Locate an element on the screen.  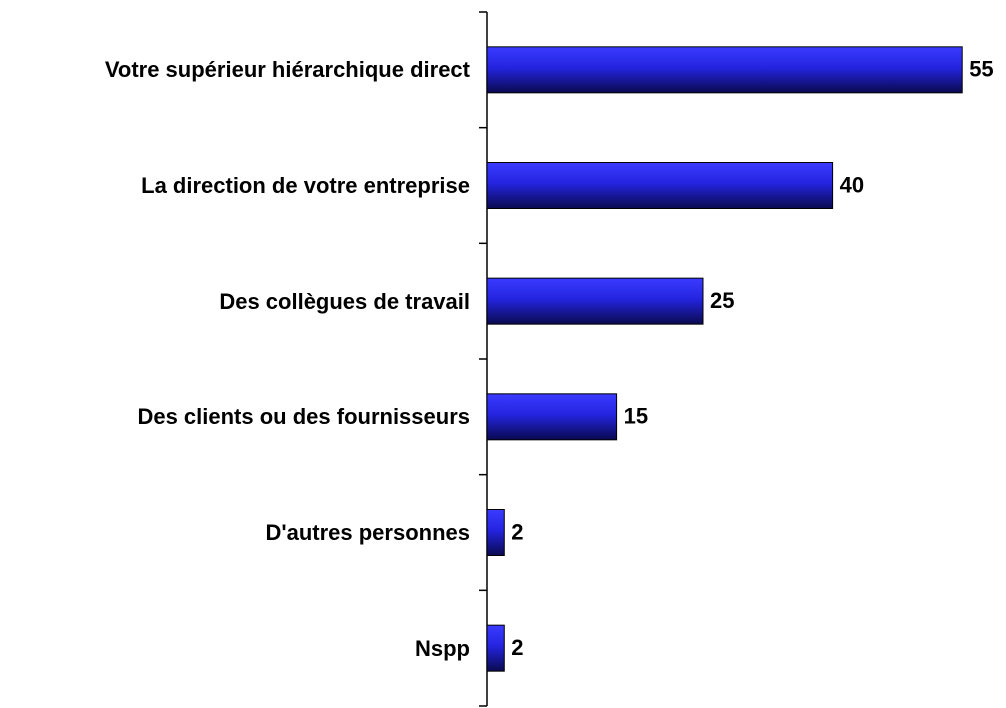
category-label-box: Des collègues de travail is located at coordinates (240, 301).